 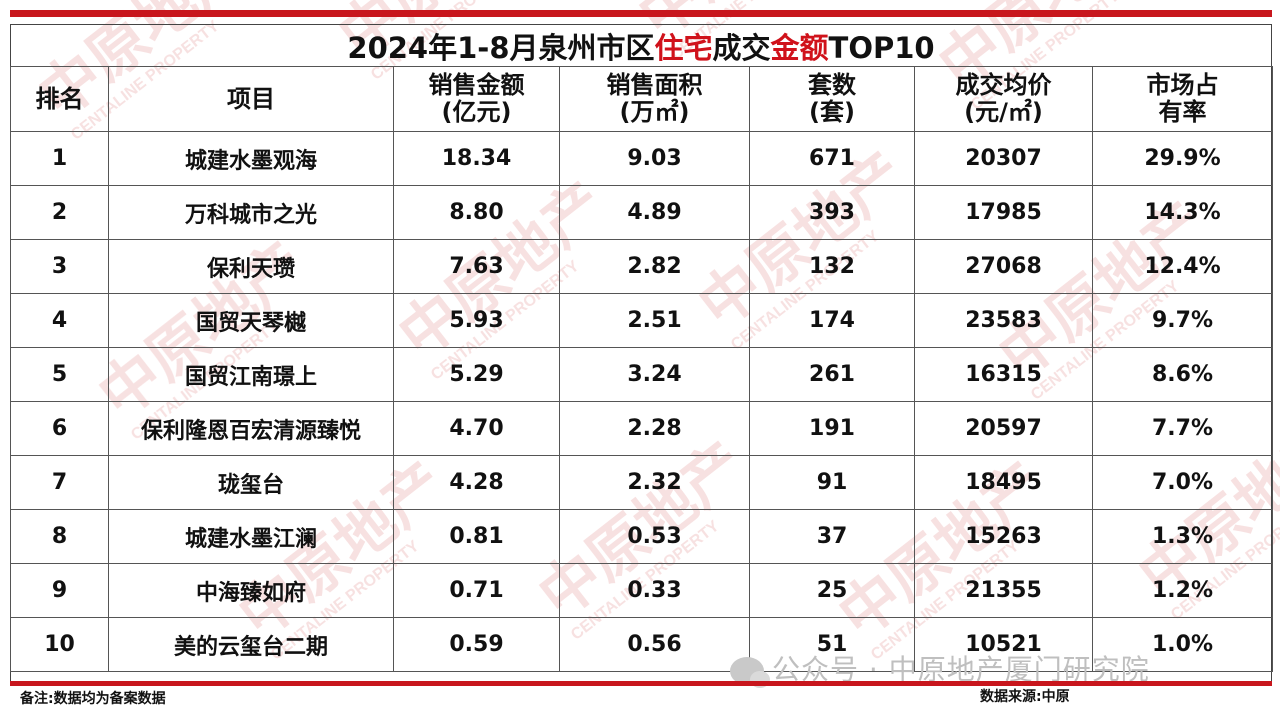 What do you see at coordinates (832, 428) in the screenshot?
I see `units-cell: 191` at bounding box center [832, 428].